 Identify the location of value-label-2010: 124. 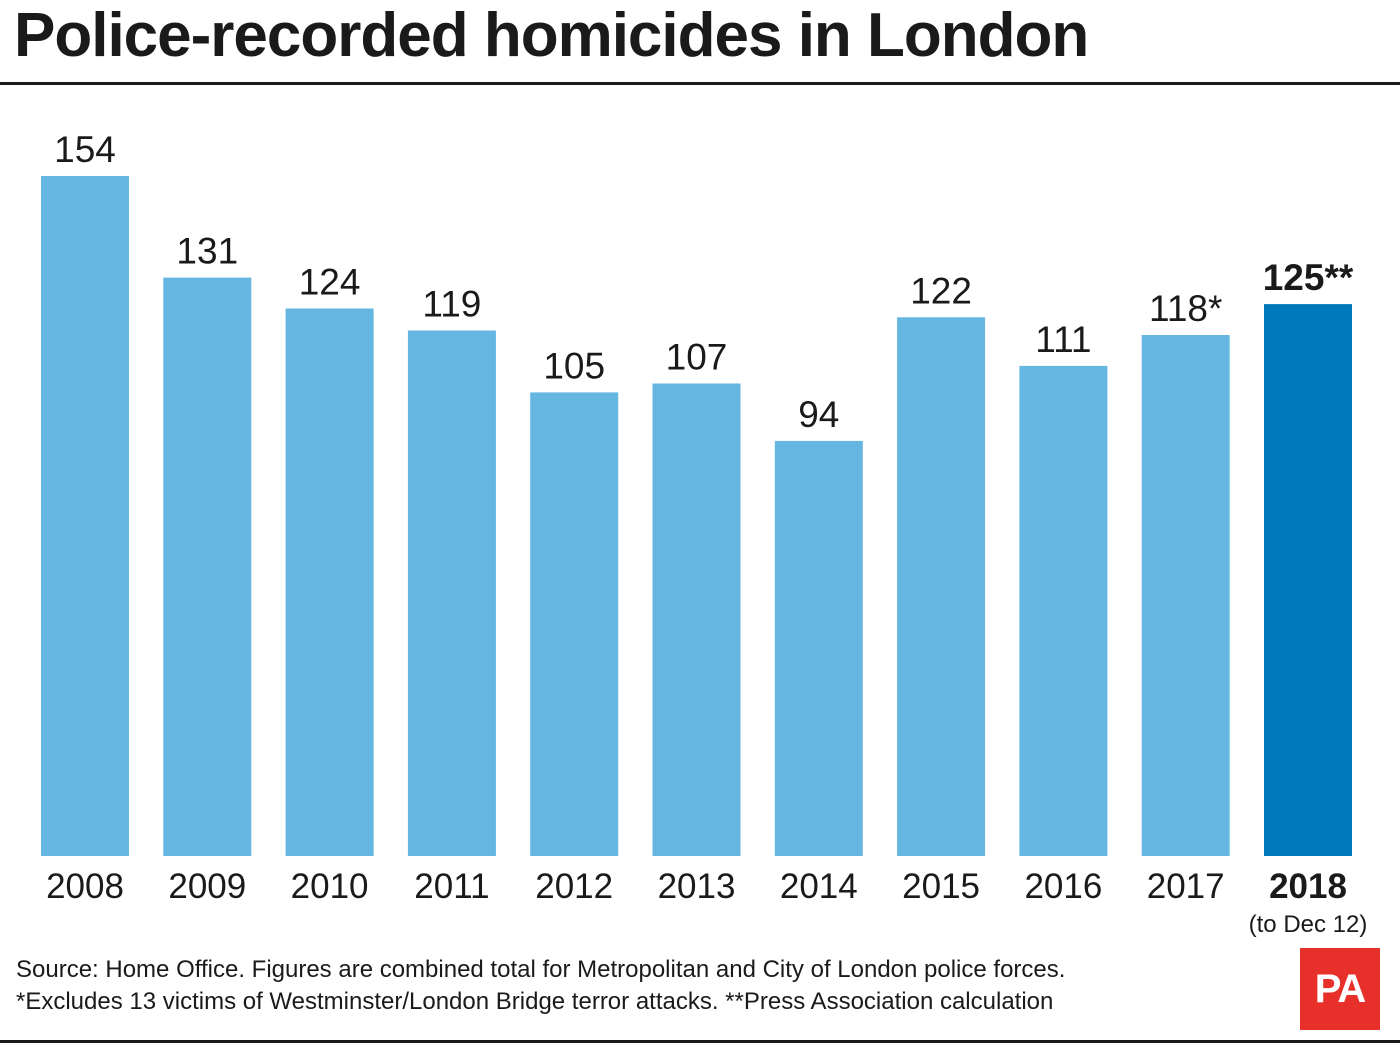
(330, 282).